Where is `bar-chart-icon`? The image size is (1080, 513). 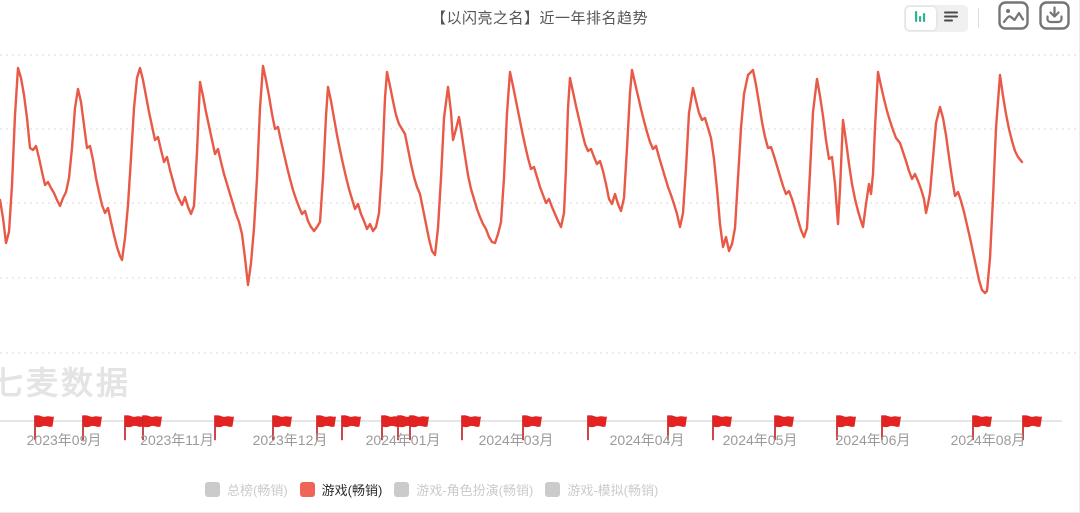 bar-chart-icon is located at coordinates (921, 18).